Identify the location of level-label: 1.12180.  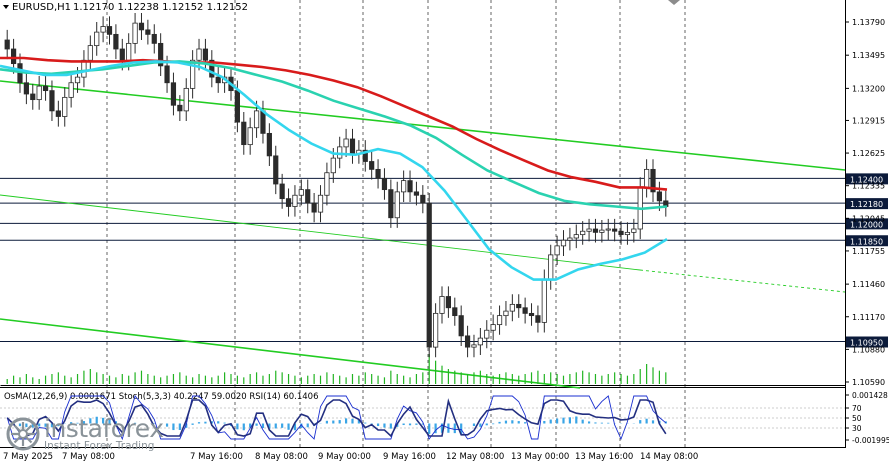
(866, 204).